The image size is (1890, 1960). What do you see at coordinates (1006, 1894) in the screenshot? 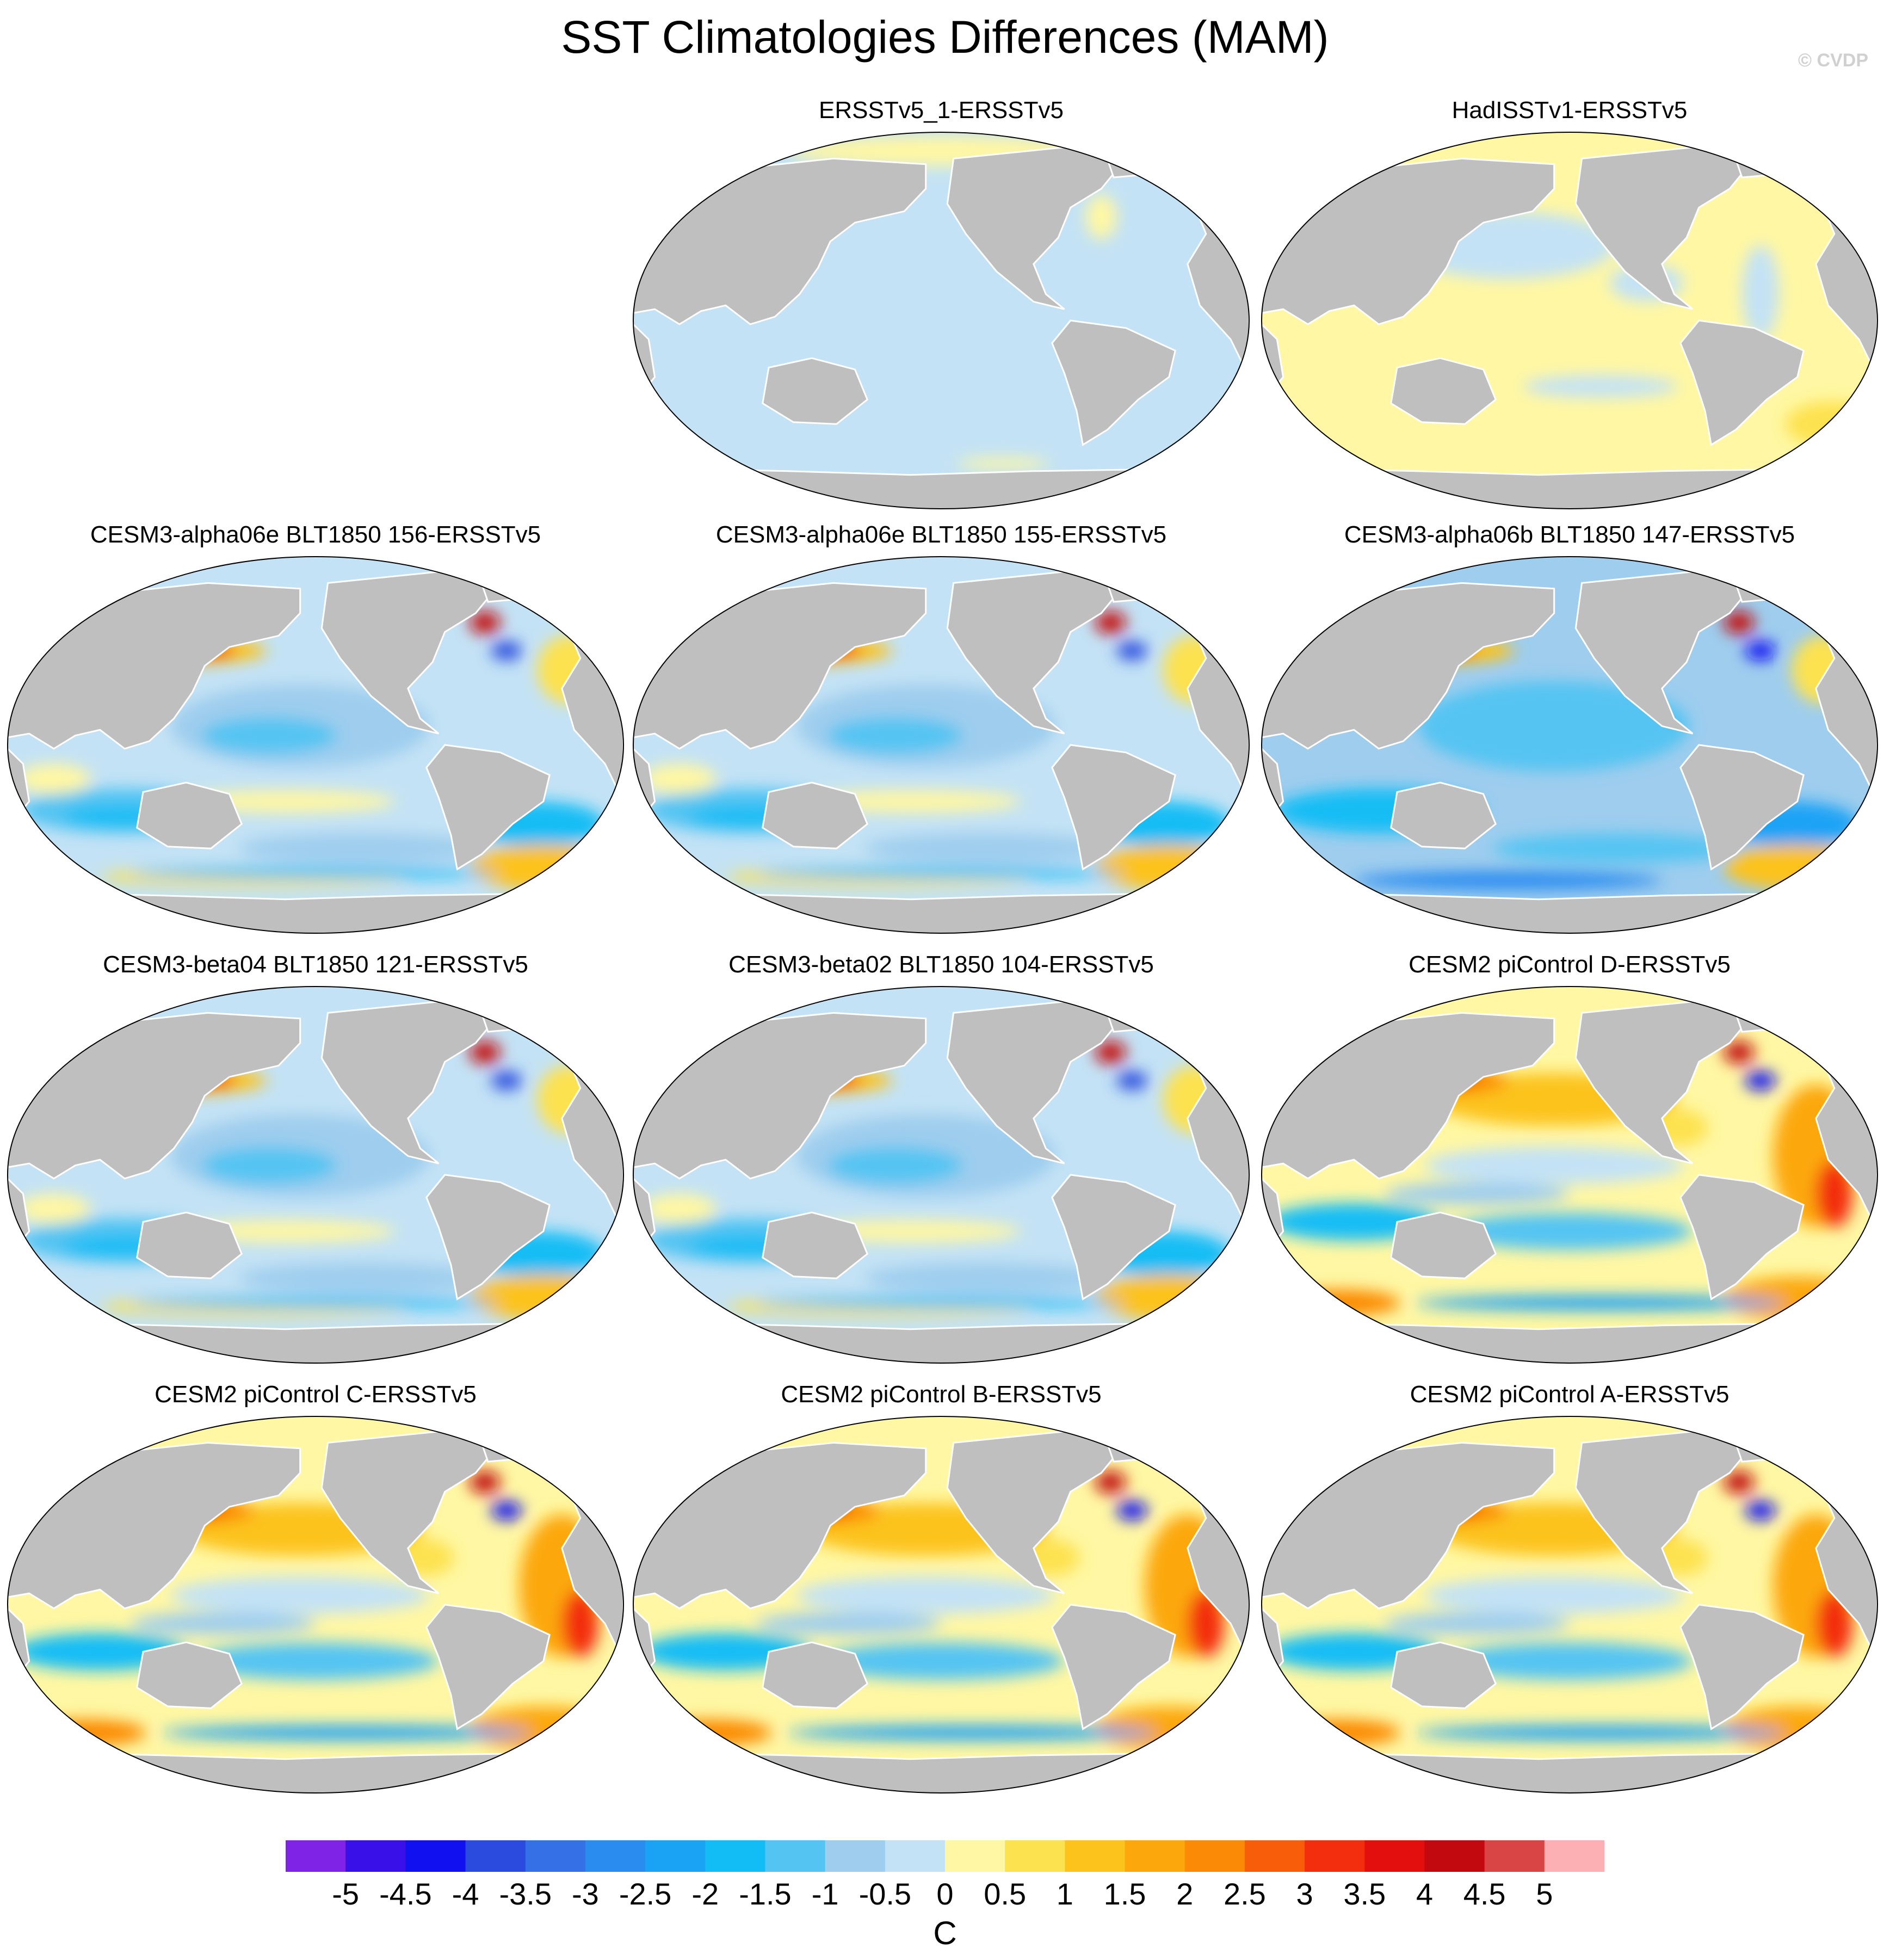
I see `colorbar-tick-label: 0.5` at bounding box center [1006, 1894].